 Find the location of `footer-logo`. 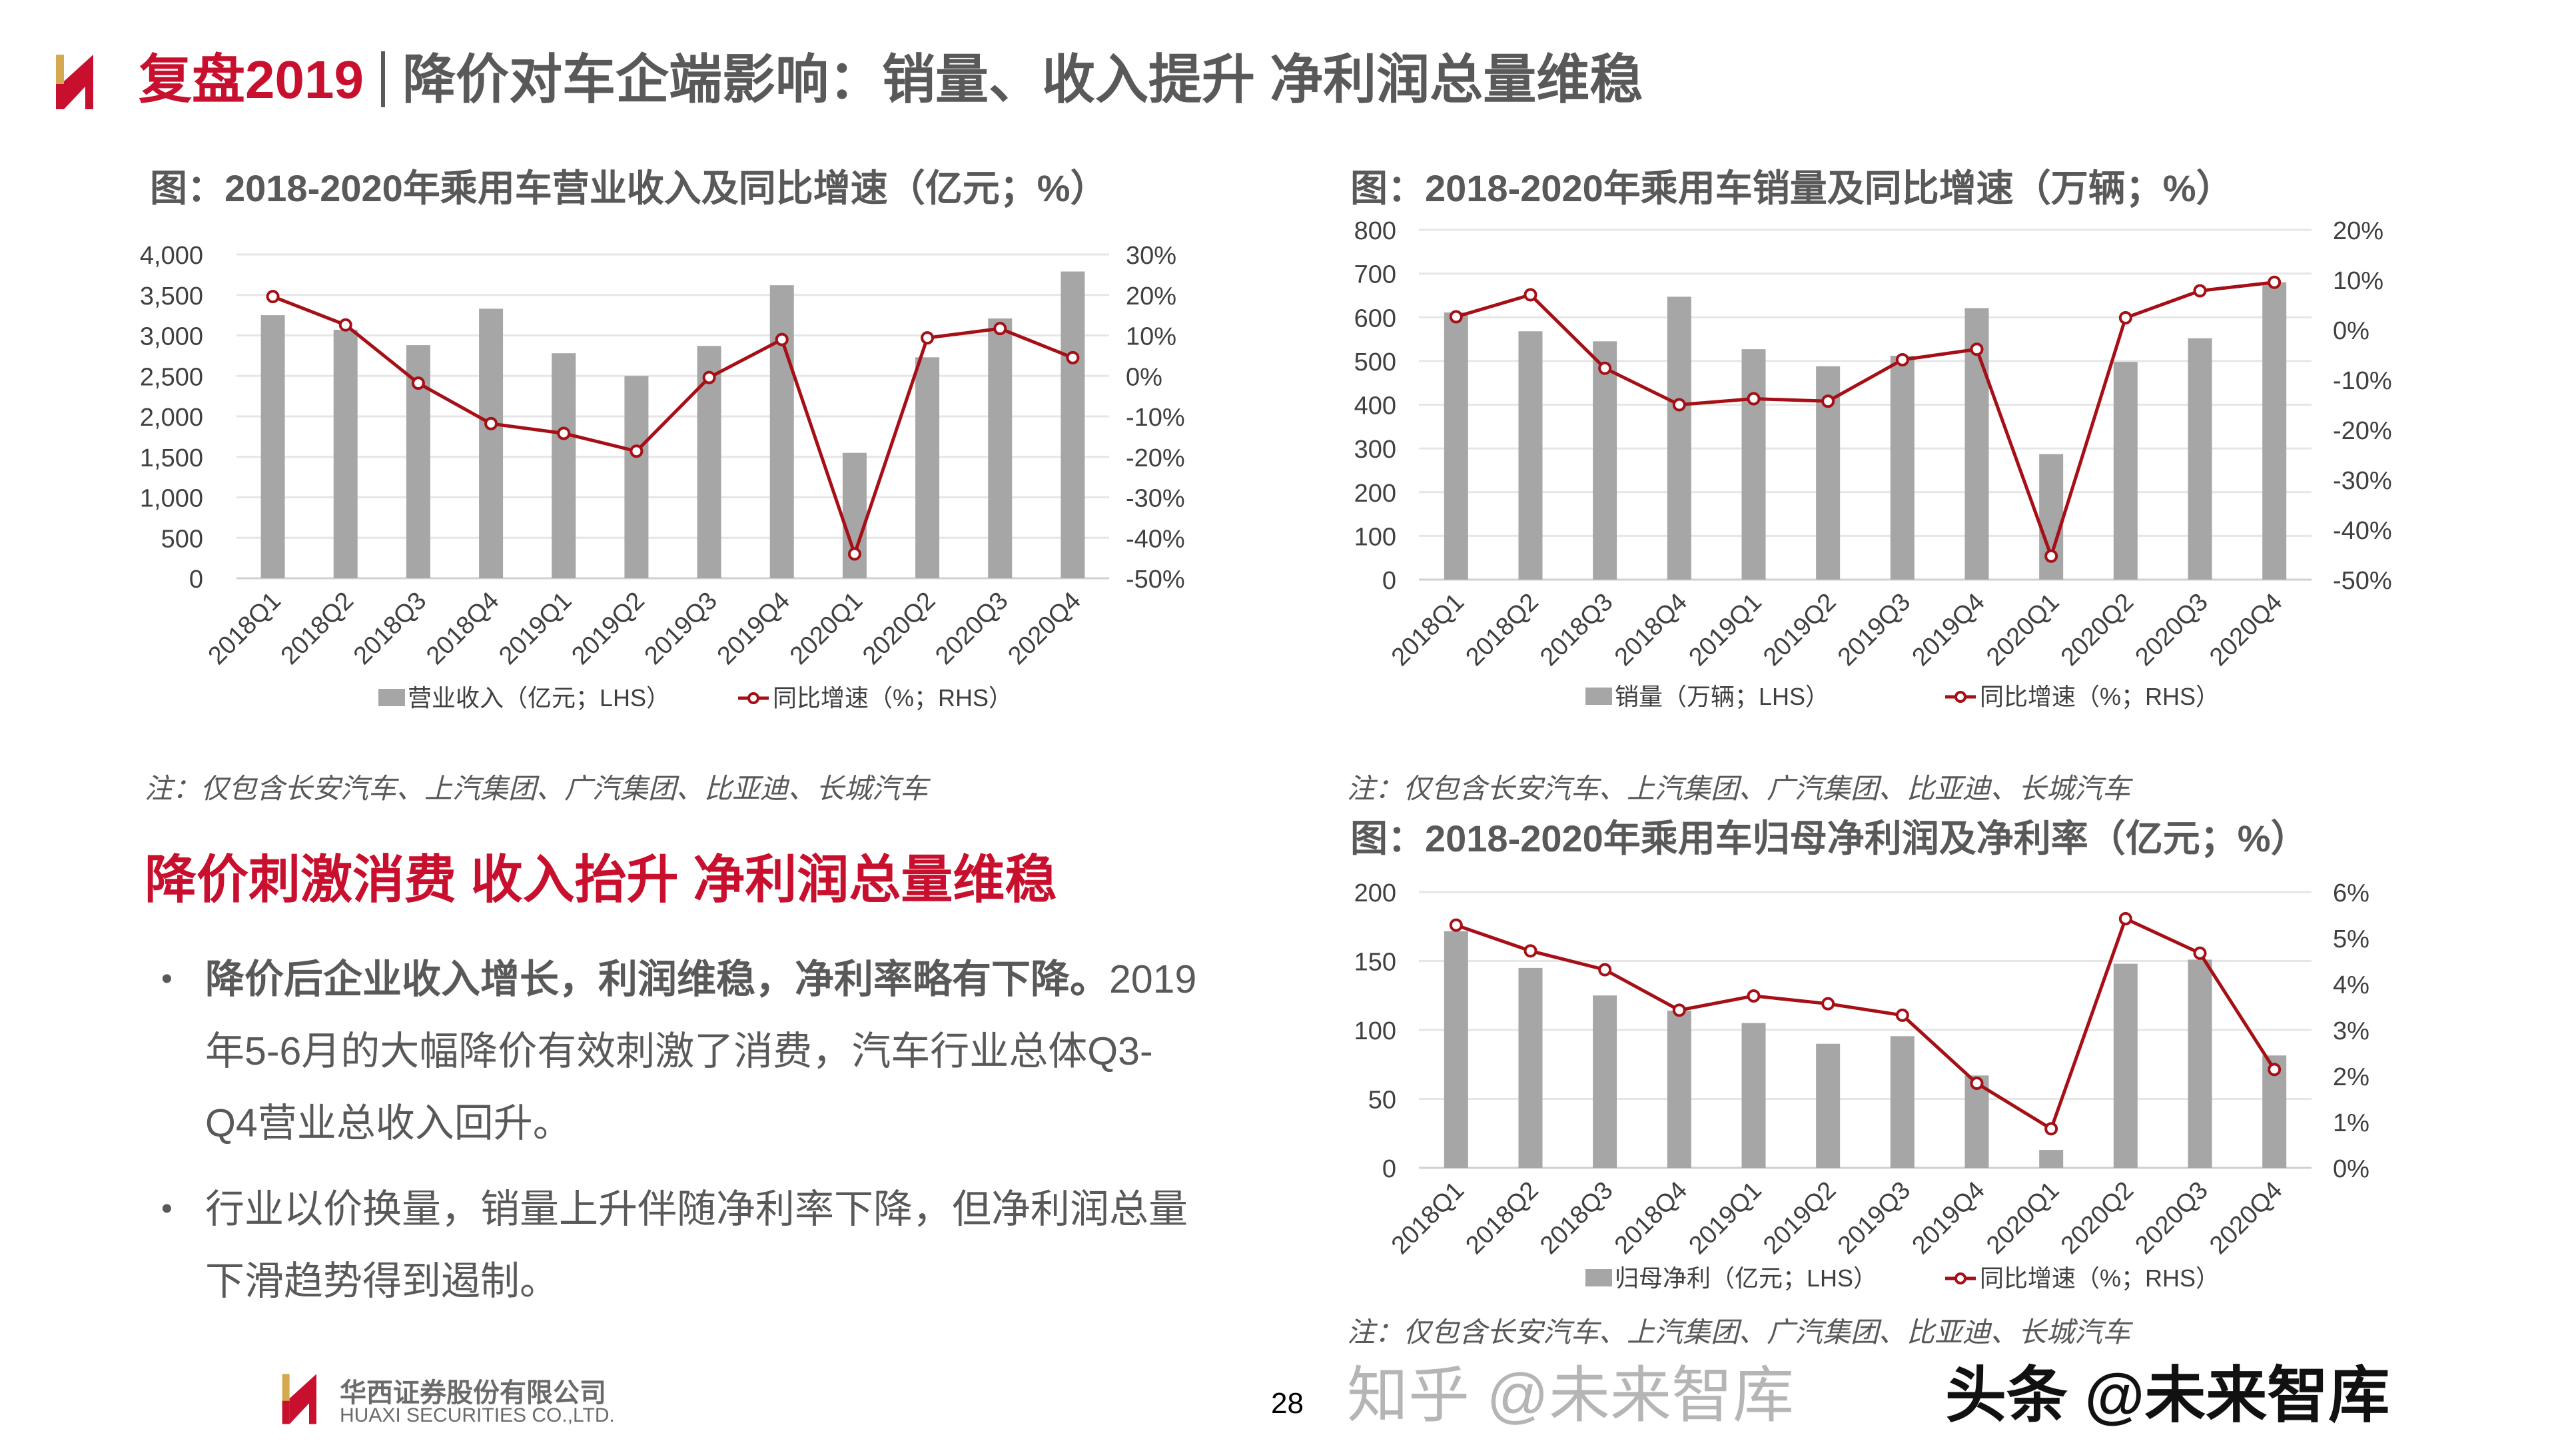

footer-logo is located at coordinates (299, 1399).